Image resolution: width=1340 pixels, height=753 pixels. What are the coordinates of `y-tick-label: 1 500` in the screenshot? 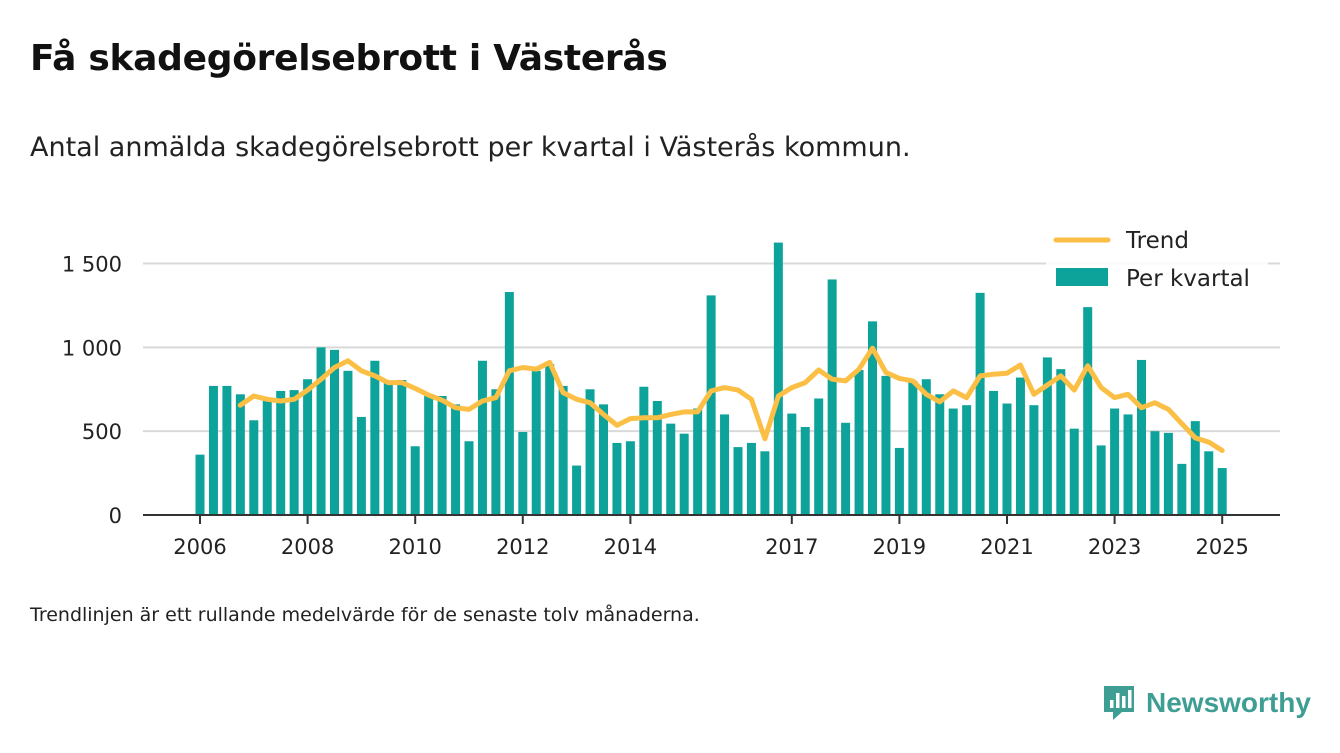 It's located at (92, 265).